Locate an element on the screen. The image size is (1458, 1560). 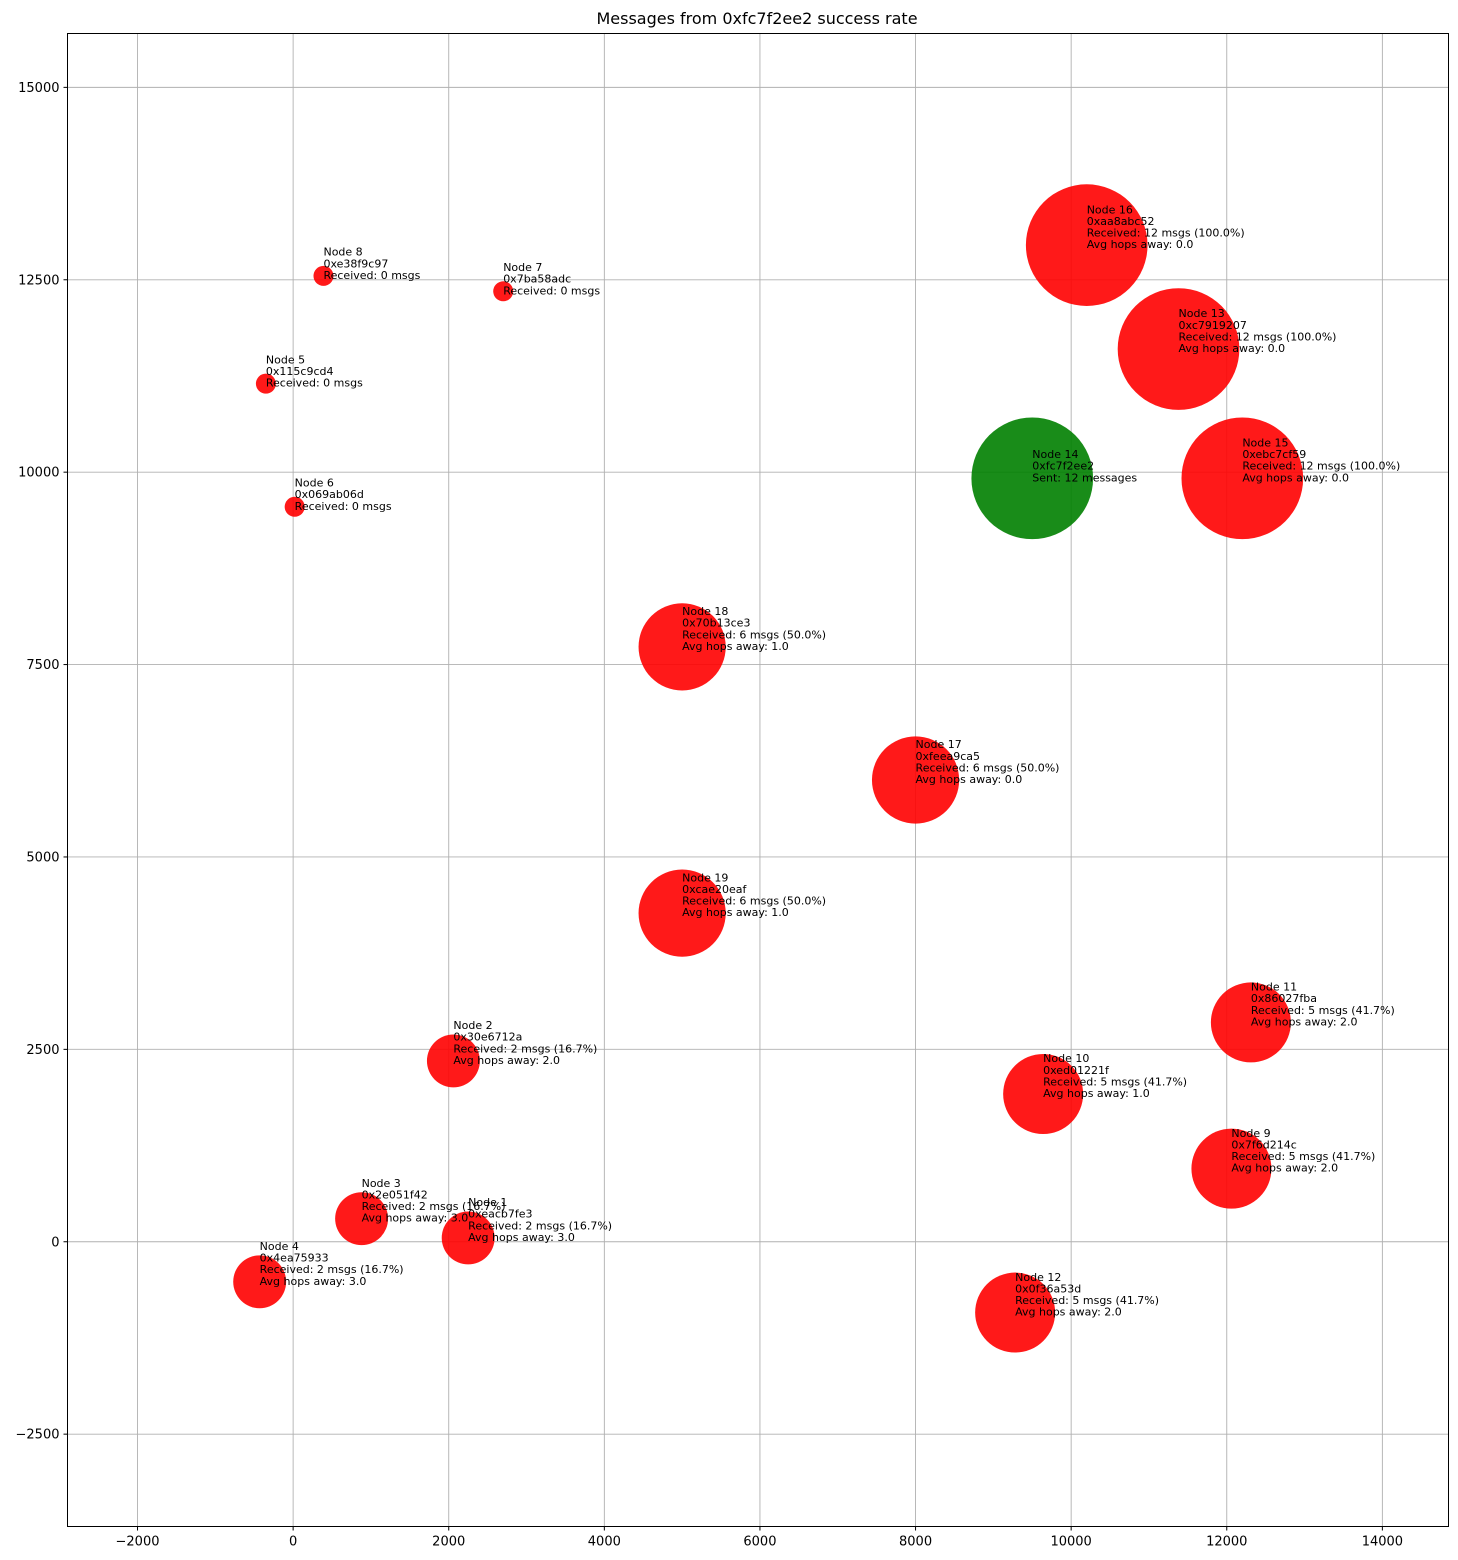
annotation-line: Node 14 is located at coordinates (1055, 454).